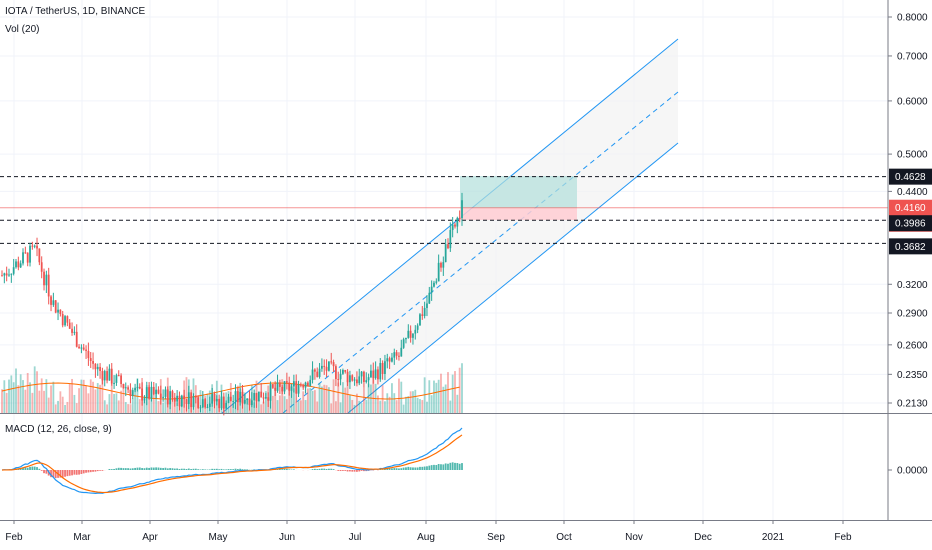 The image size is (932, 550). What do you see at coordinates (910, 177) in the screenshot?
I see `price-badge-label: 0.4628` at bounding box center [910, 177].